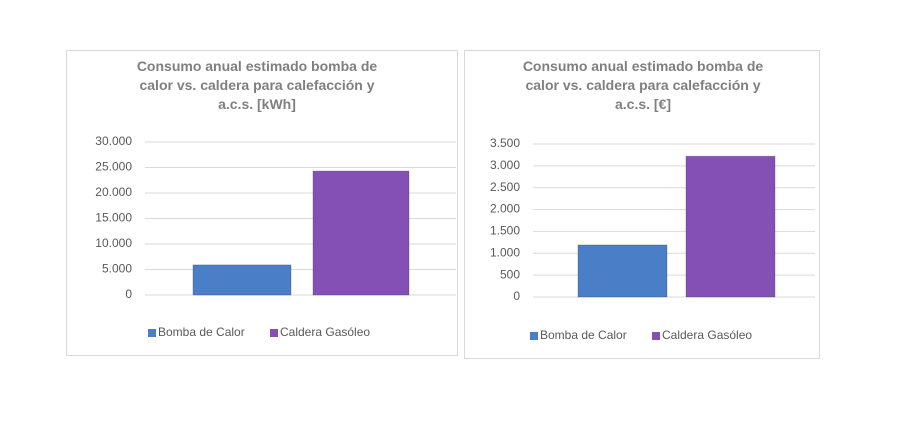 The height and width of the screenshot is (423, 900). What do you see at coordinates (113, 192) in the screenshot?
I see `y-tick-label: 20.000` at bounding box center [113, 192].